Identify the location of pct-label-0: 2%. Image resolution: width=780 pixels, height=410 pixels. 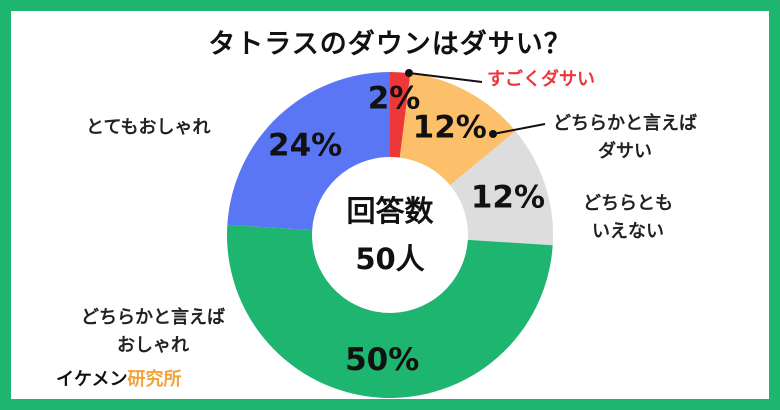
(394, 98).